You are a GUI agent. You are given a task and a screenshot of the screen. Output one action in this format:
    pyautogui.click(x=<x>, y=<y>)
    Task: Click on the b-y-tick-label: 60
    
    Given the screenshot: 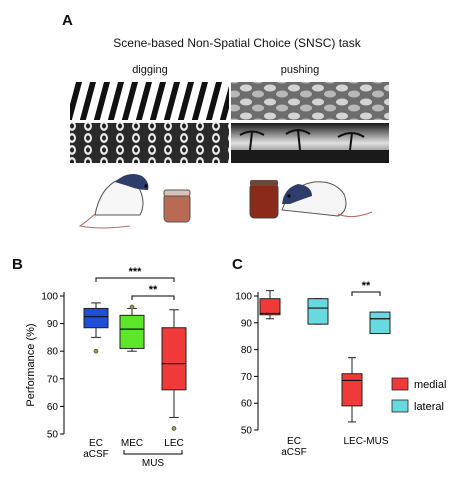 What is the action you would take?
    pyautogui.click(x=53, y=407)
    